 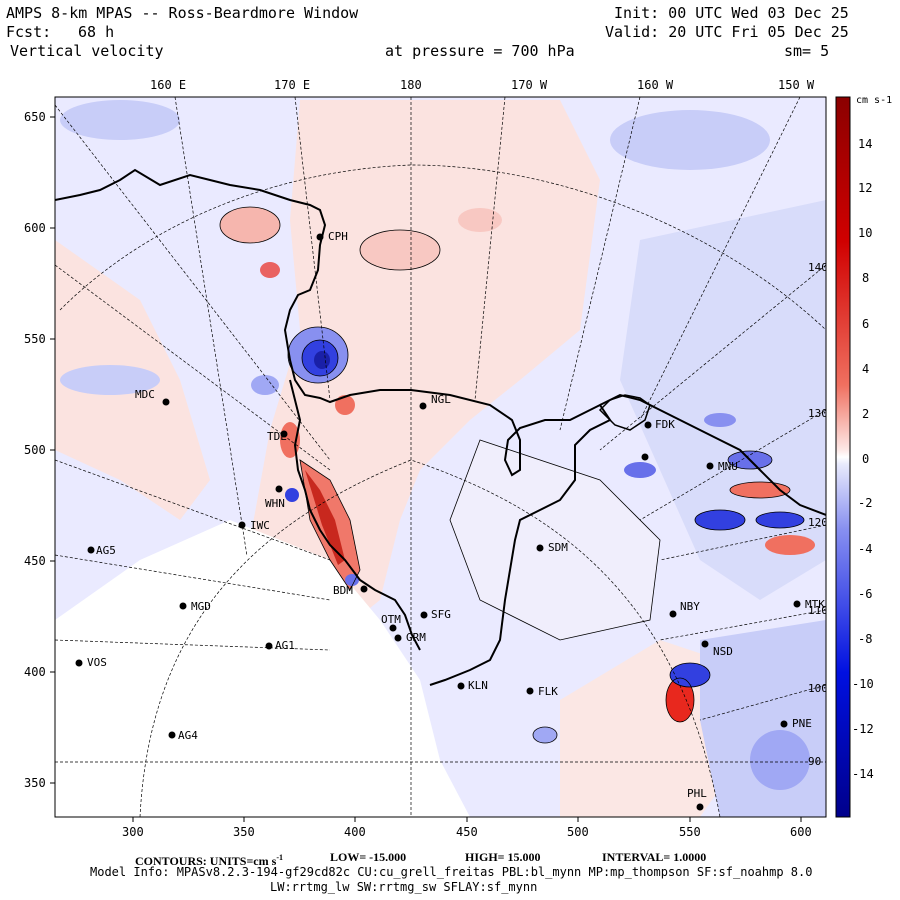 What do you see at coordinates (416, 637) in the screenshot?
I see `station-label-grm: GRM` at bounding box center [416, 637].